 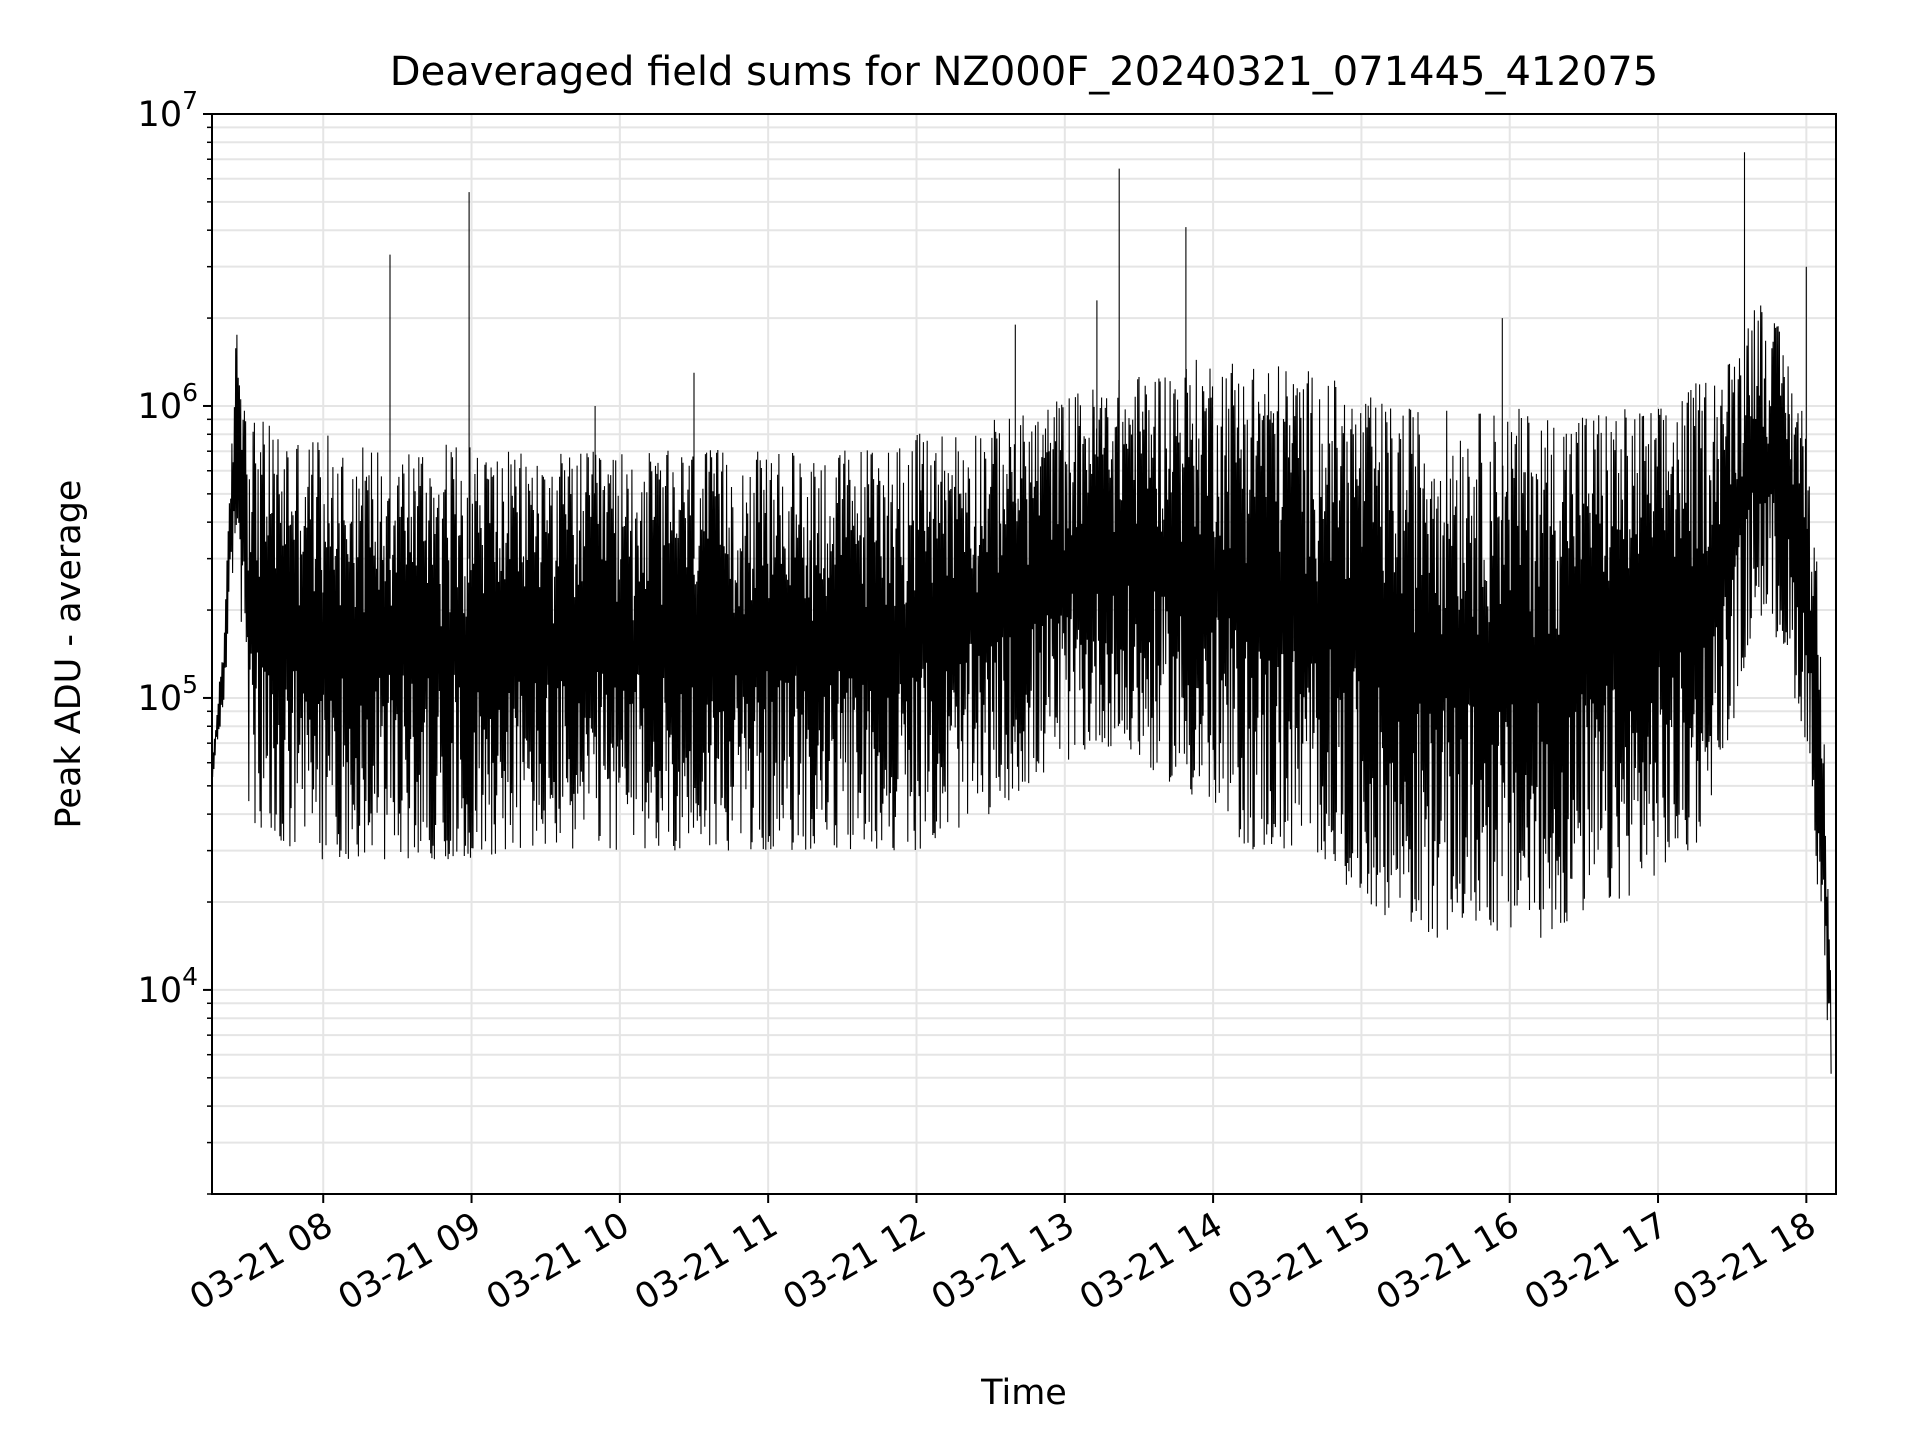 I want to click on y-tick-label: 10⁷, so click(x=168, y=110).